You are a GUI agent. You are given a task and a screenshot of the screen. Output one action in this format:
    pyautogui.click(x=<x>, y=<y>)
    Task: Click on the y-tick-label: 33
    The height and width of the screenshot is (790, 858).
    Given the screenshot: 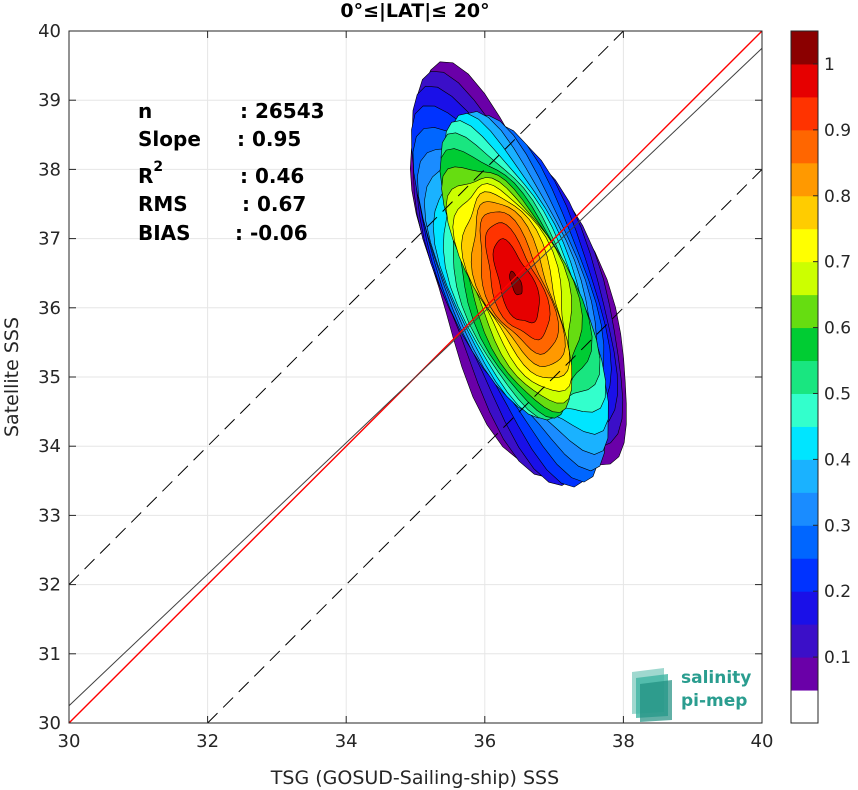 What is the action you would take?
    pyautogui.click(x=49, y=515)
    